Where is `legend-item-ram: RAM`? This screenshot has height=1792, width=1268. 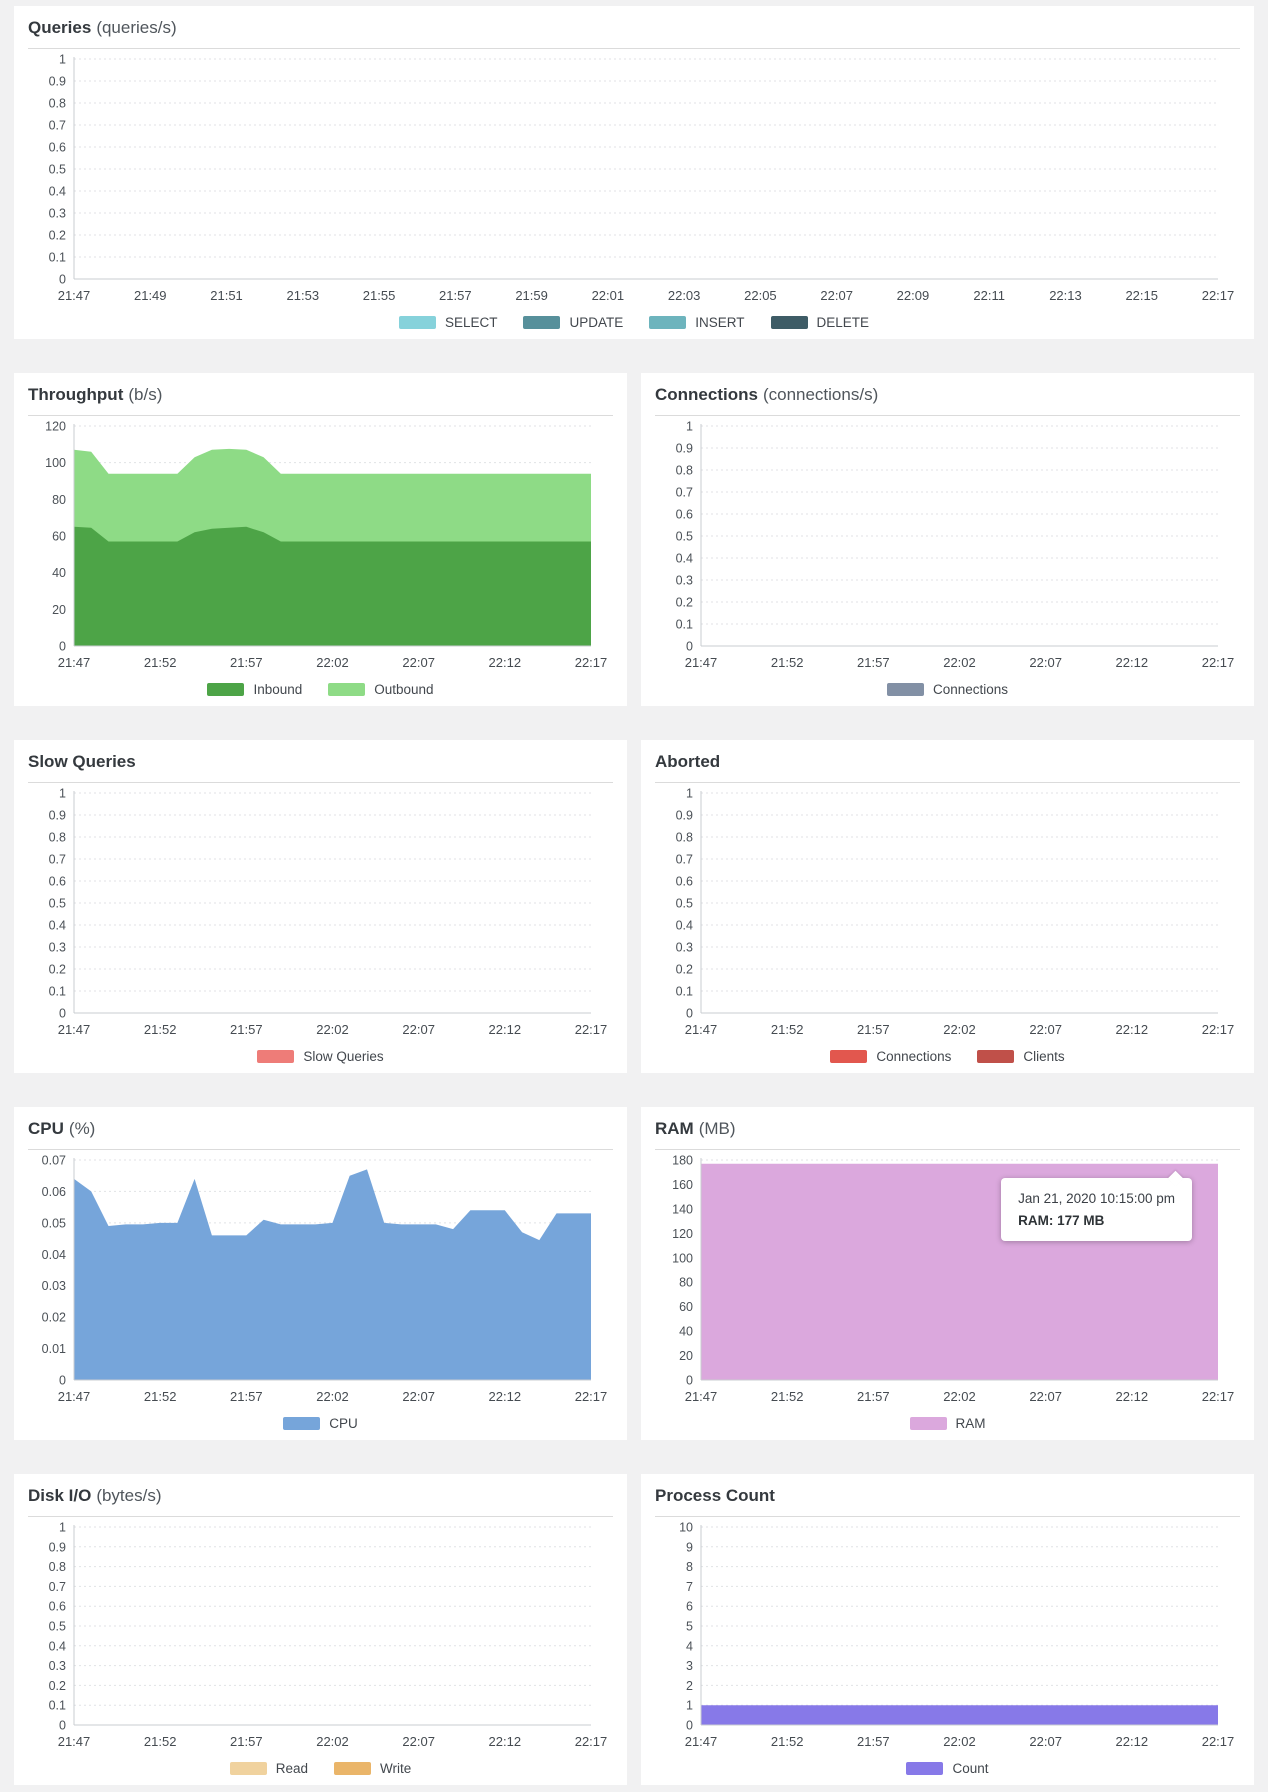 legend-item-ram: RAM is located at coordinates (947, 1423).